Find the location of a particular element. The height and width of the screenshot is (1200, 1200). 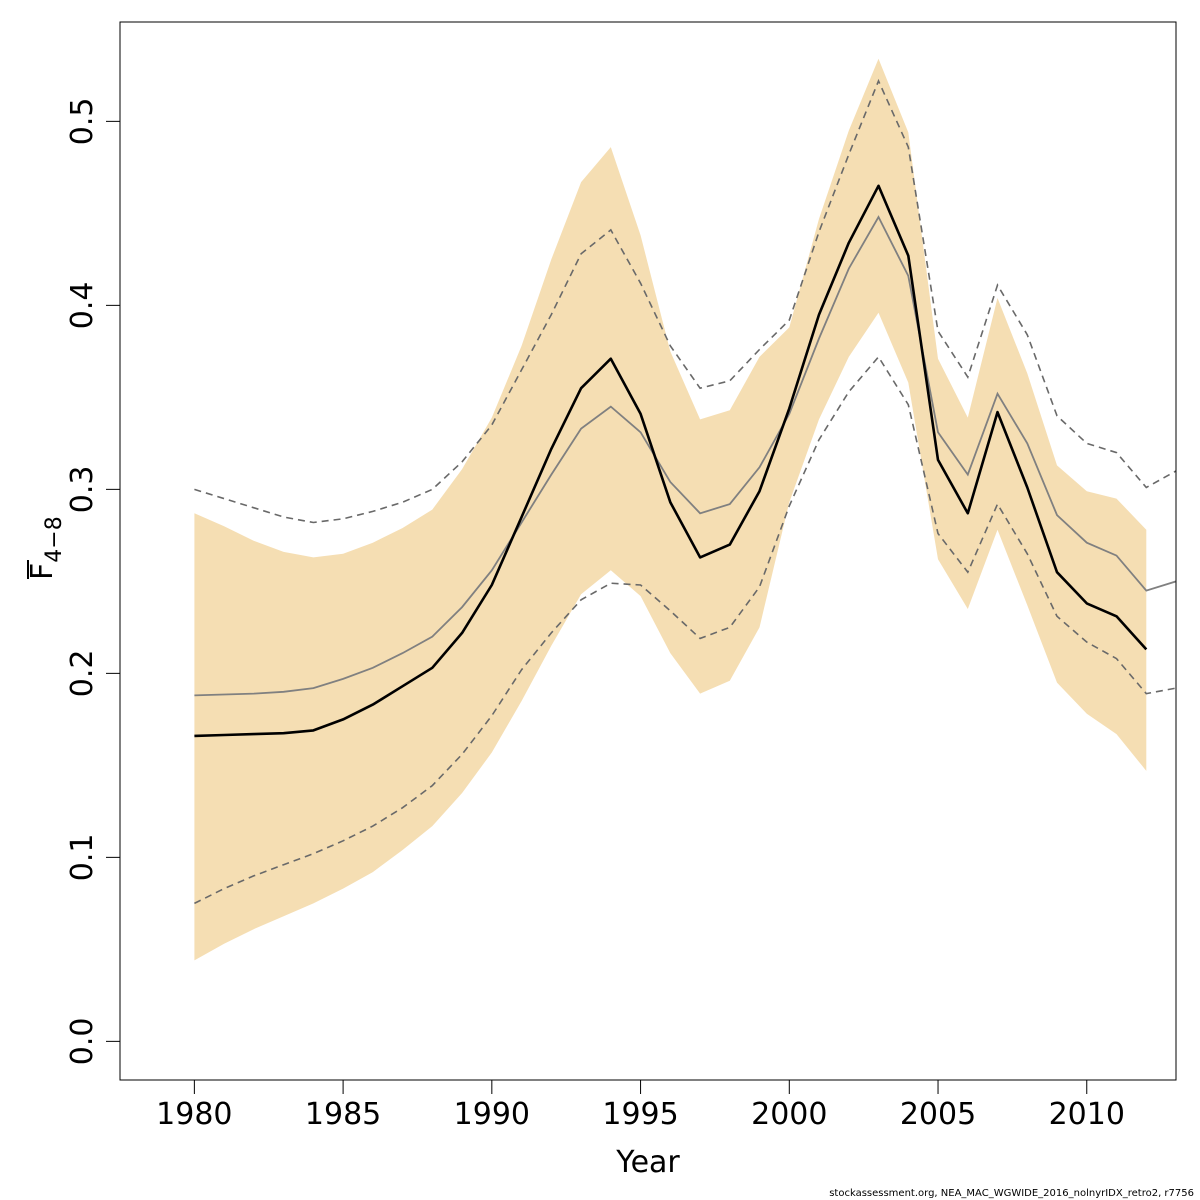

y-tick-label: 0.2 is located at coordinates (82, 674).